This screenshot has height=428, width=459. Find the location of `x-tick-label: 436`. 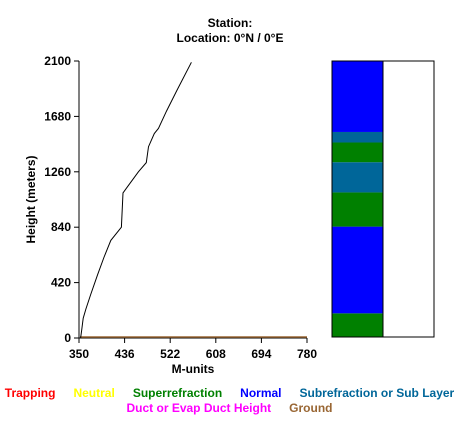

x-tick-label: 436 is located at coordinates (125, 354).